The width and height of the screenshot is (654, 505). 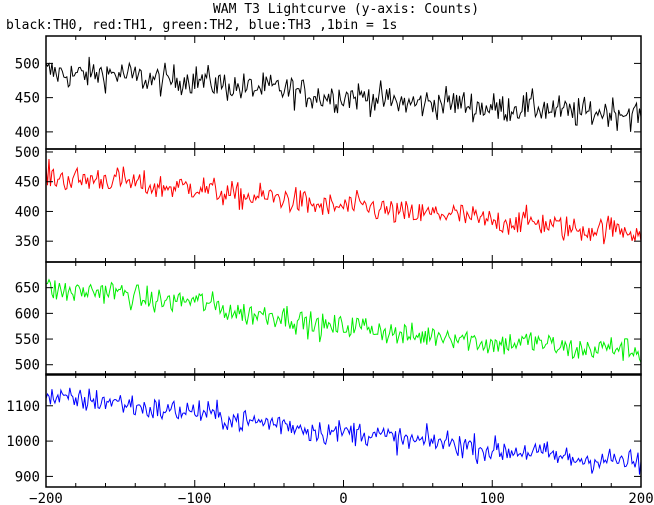 I want to click on y-tick-label: 600, so click(x=27, y=314).